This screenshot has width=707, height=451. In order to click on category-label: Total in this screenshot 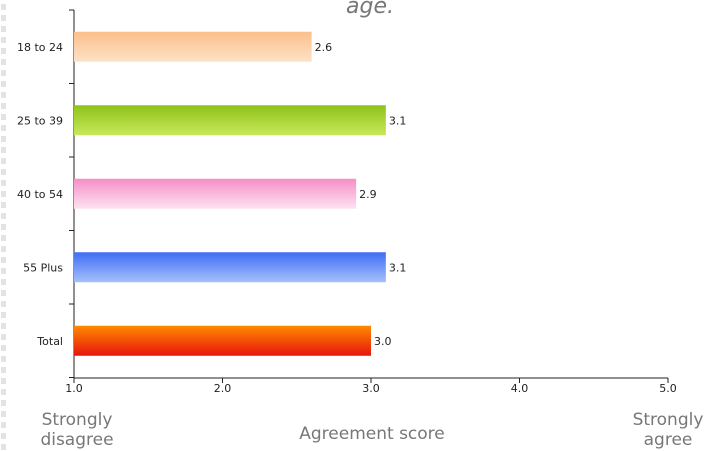, I will do `click(49, 341)`.